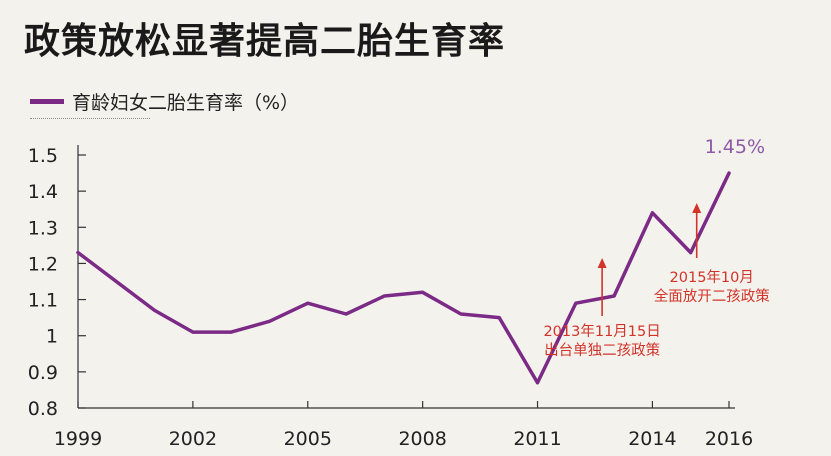  What do you see at coordinates (52, 337) in the screenshot?
I see `y-tick-label: 1` at bounding box center [52, 337].